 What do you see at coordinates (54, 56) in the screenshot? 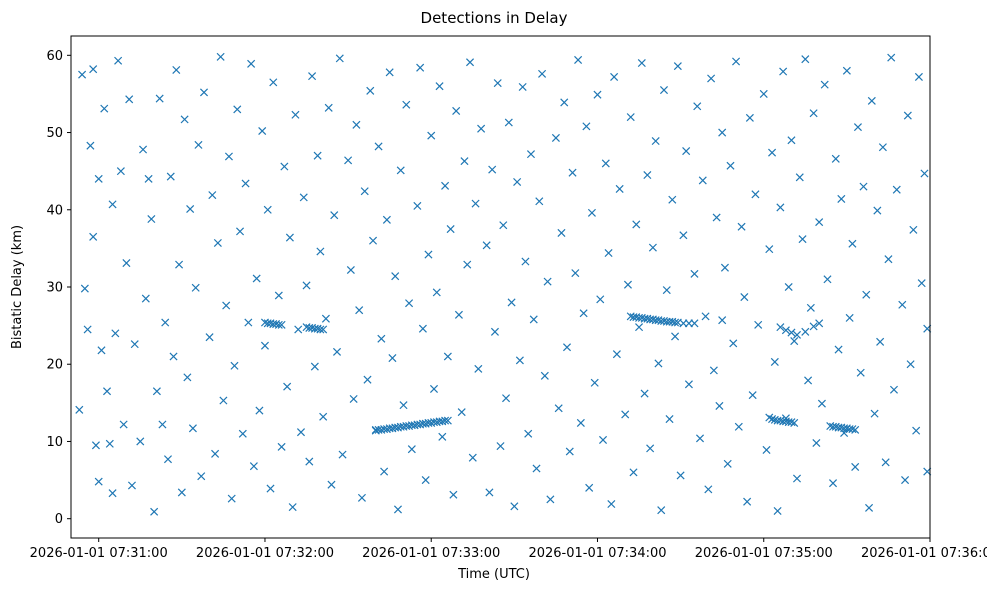
I see `y-tick-label: 60` at bounding box center [54, 56].